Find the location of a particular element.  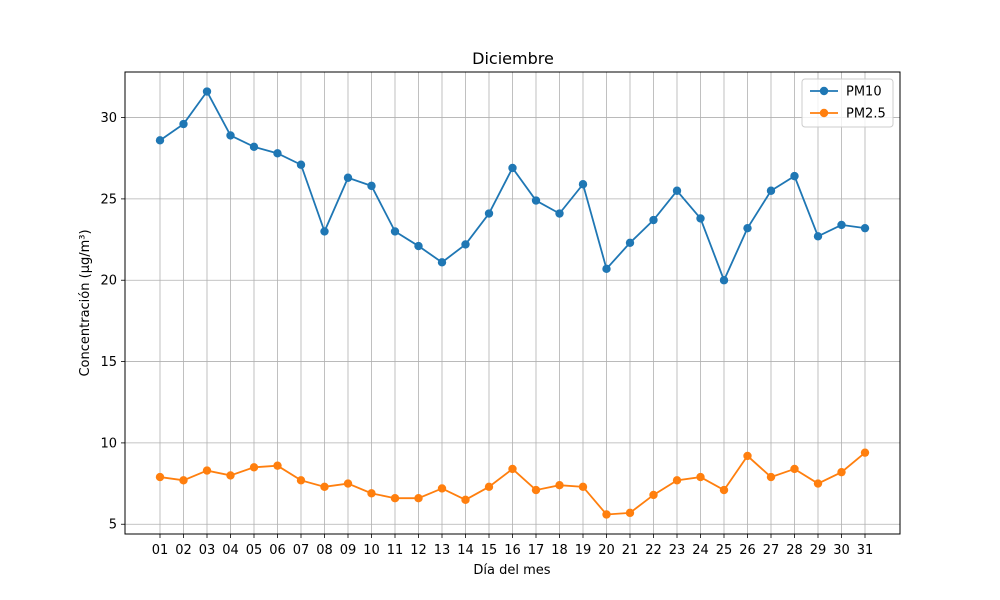

legend-swatch-marker is located at coordinates (824, 91).